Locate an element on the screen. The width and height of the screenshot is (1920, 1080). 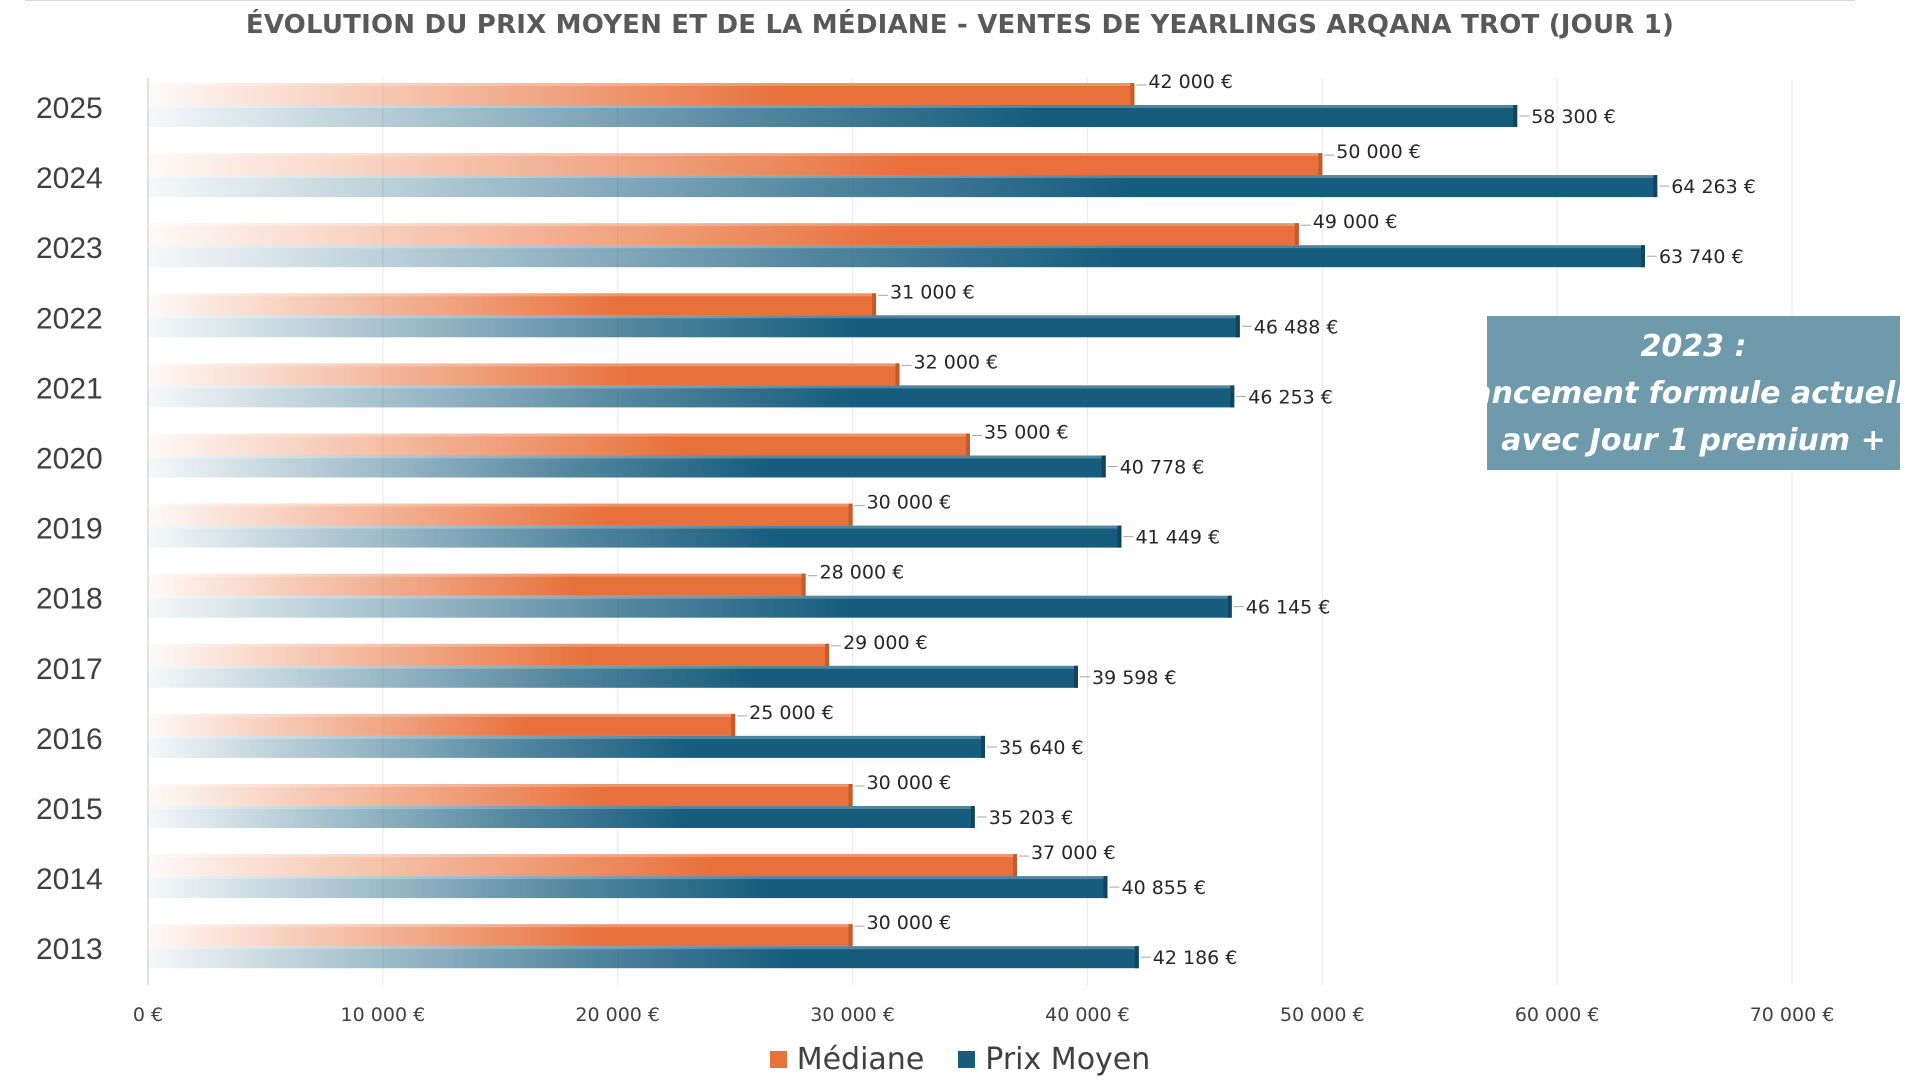
data-label-prix-moyen: 39 598 € is located at coordinates (1134, 678).